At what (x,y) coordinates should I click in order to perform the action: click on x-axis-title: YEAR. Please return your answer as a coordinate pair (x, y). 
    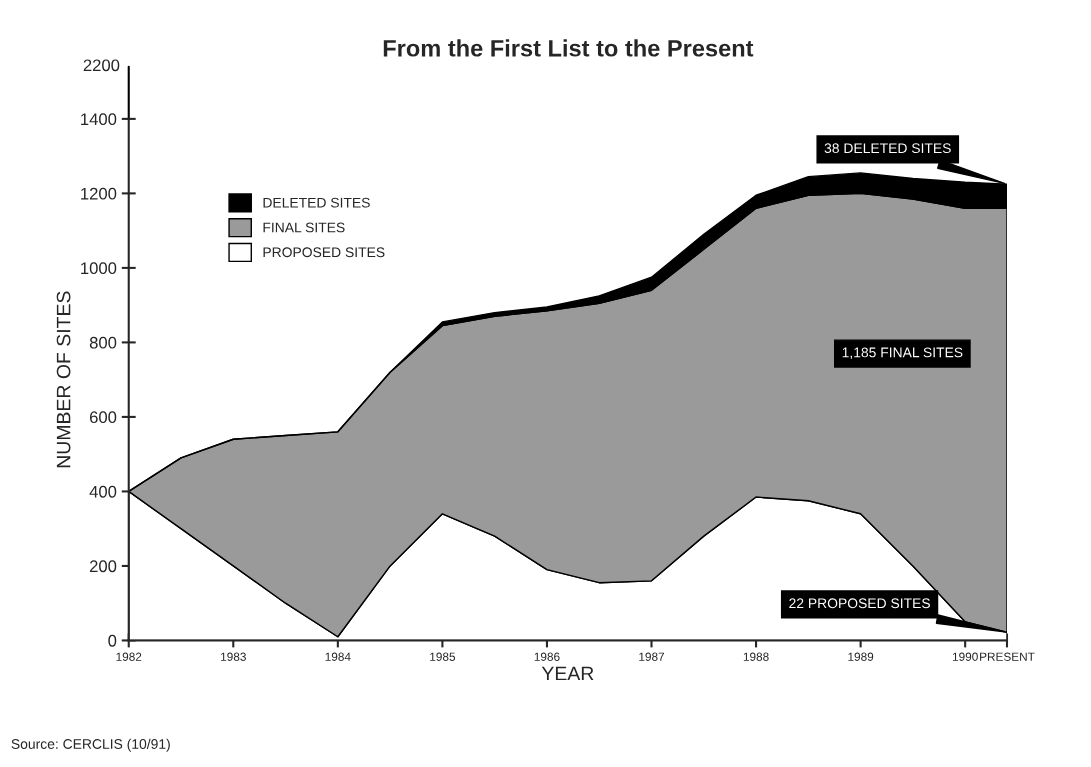
    Looking at the image, I should click on (567, 673).